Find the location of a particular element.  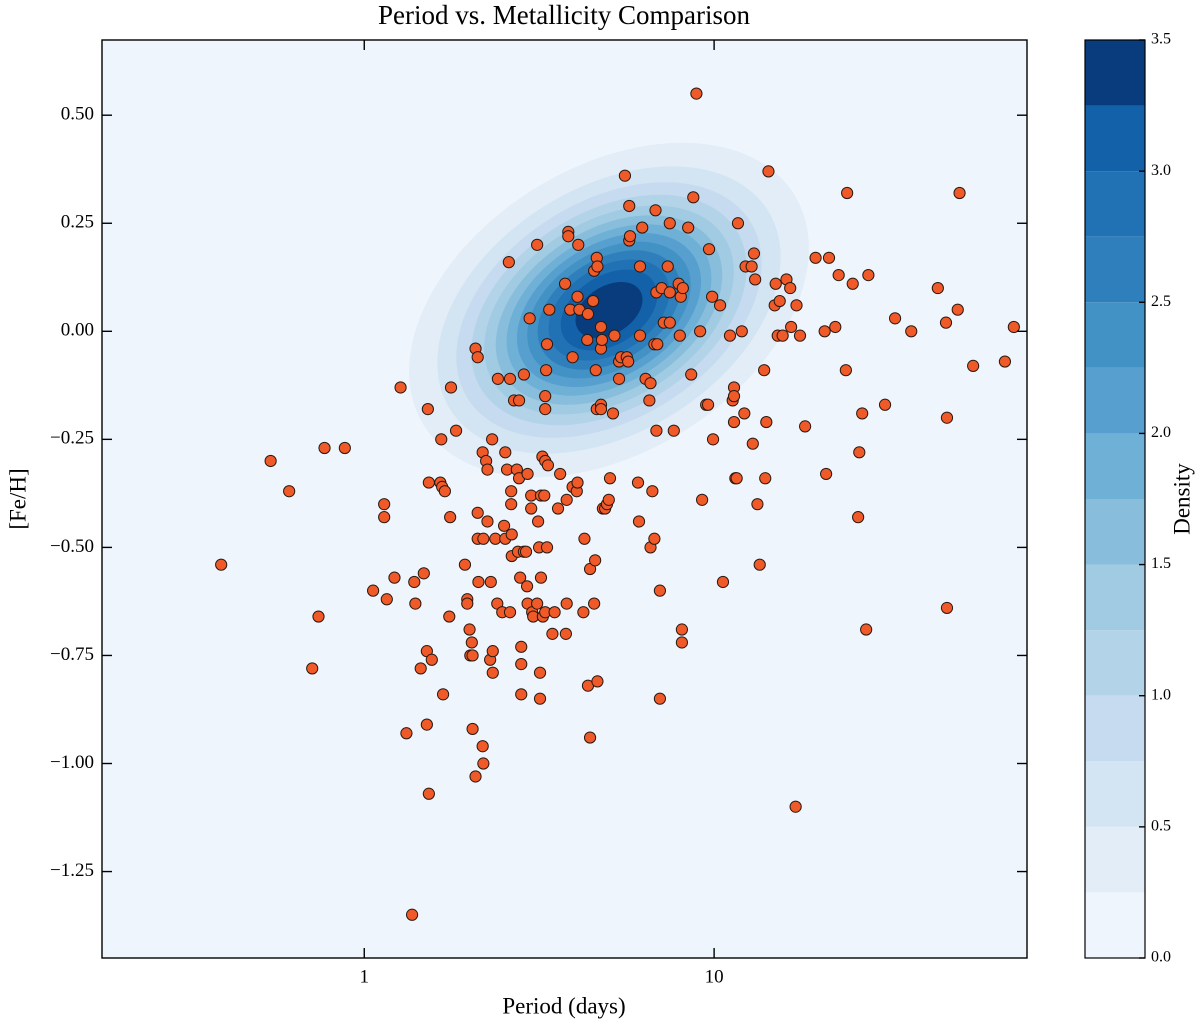

colorbar-tick-label: 2.0 is located at coordinates (1161, 432).